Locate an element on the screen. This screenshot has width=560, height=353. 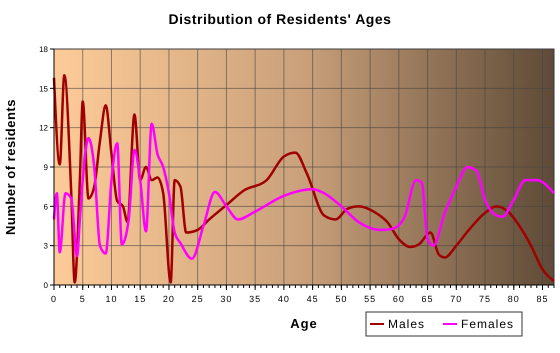
x-tick-label: 70 is located at coordinates (456, 299).